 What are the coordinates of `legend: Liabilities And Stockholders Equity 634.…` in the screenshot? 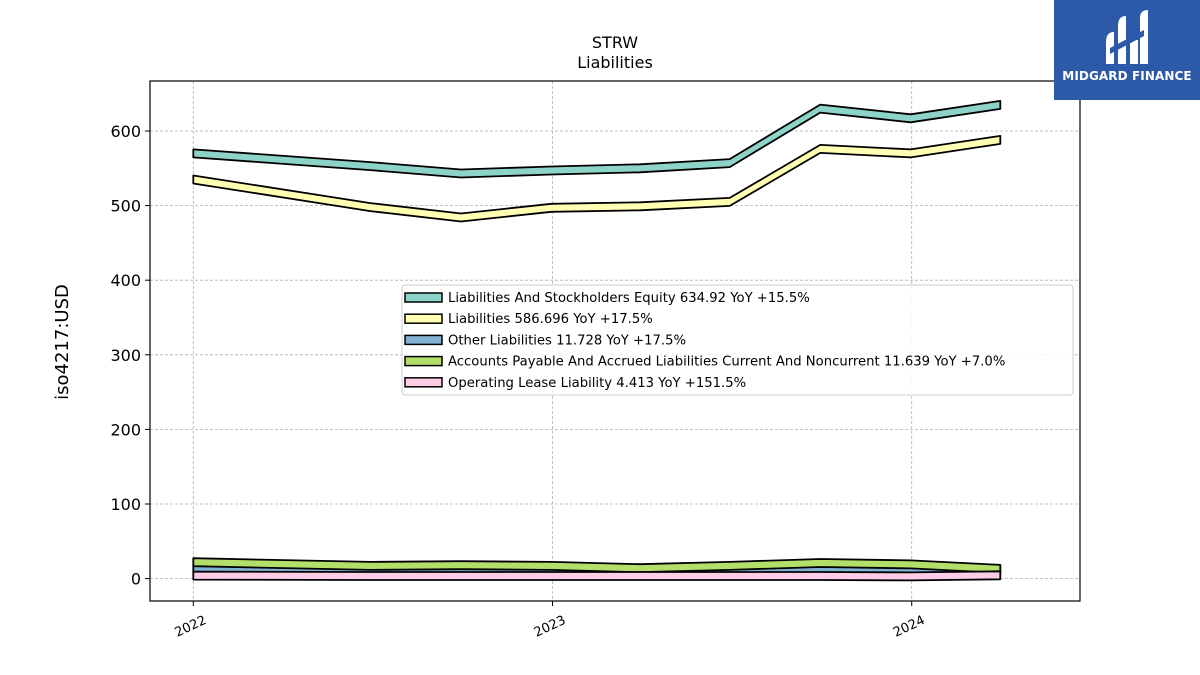 It's located at (737, 340).